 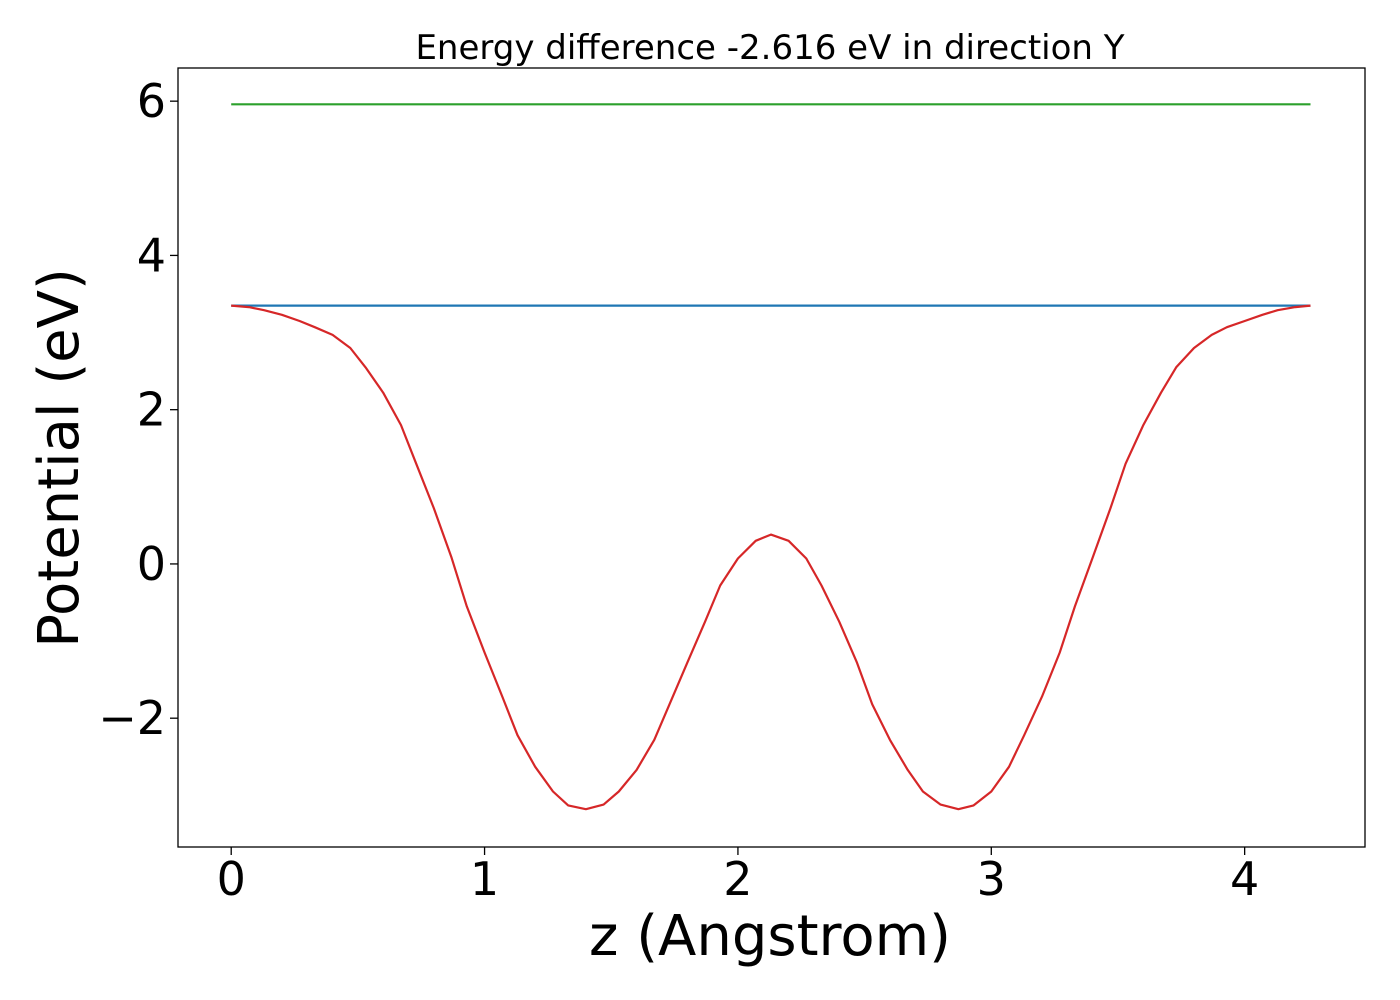 What do you see at coordinates (151, 255) in the screenshot?
I see `y-tick-label: 4` at bounding box center [151, 255].